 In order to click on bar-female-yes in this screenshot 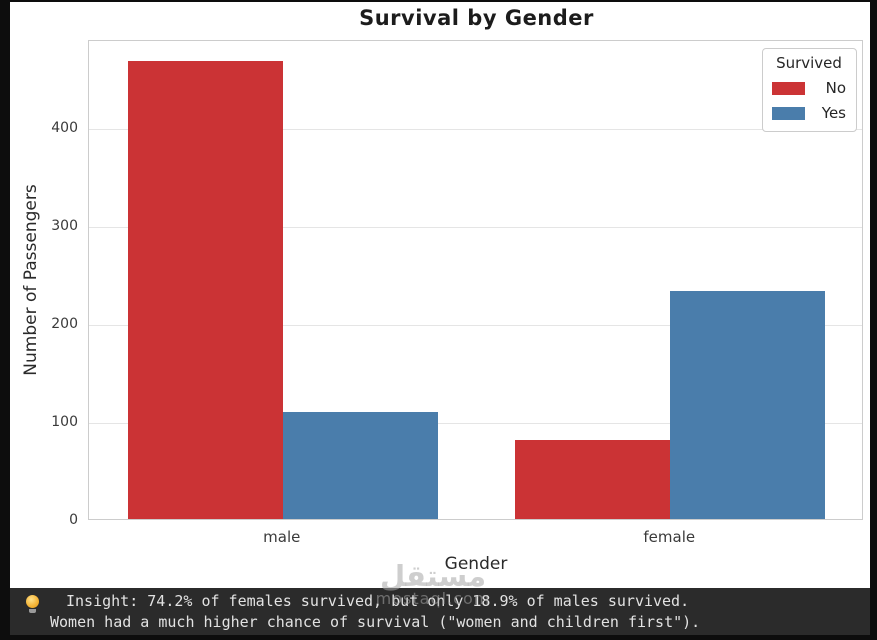, I will do `click(748, 404)`.